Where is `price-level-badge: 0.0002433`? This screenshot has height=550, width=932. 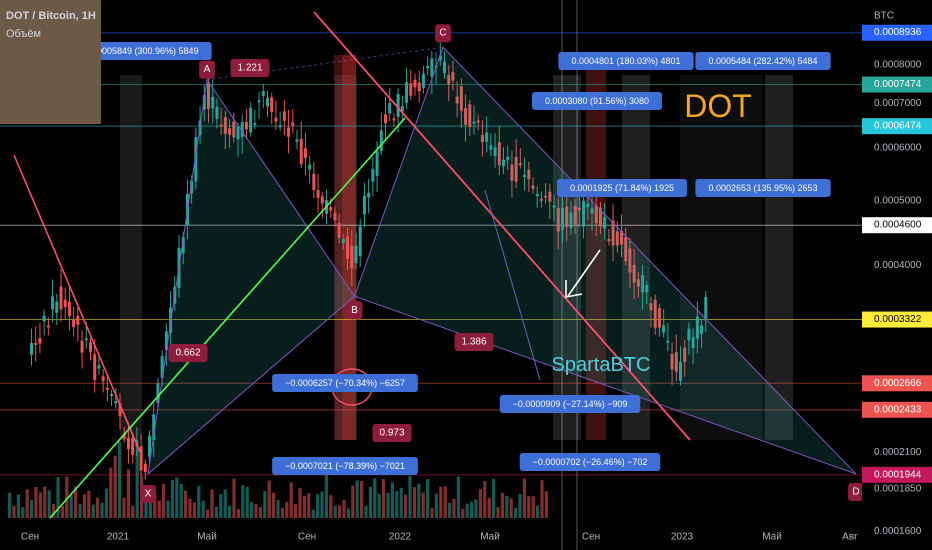 price-level-badge: 0.0002433 is located at coordinates (898, 409).